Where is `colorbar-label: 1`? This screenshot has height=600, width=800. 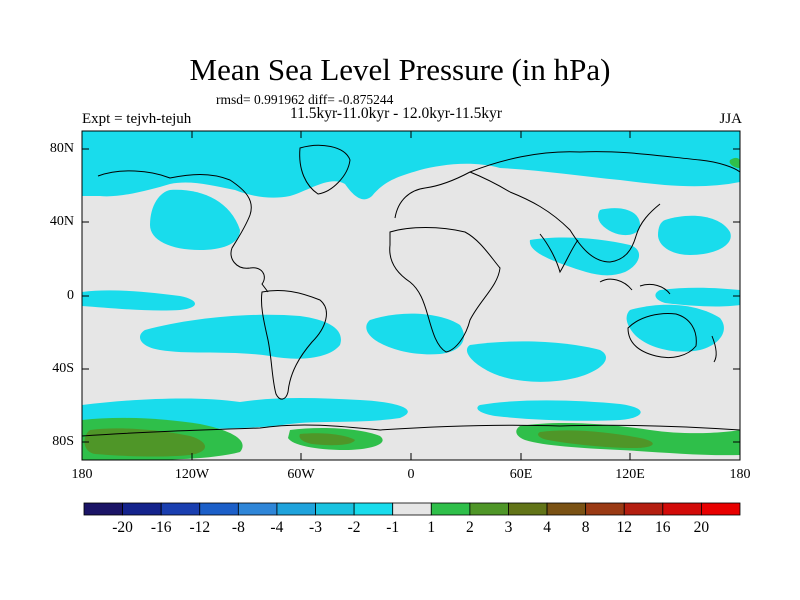
colorbar-label: 1 is located at coordinates (431, 527).